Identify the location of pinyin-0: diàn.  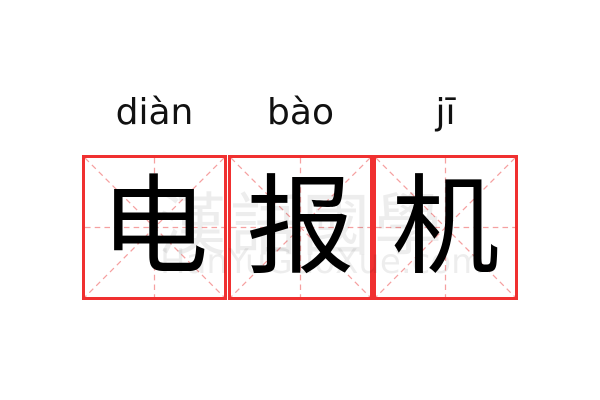
(154, 112).